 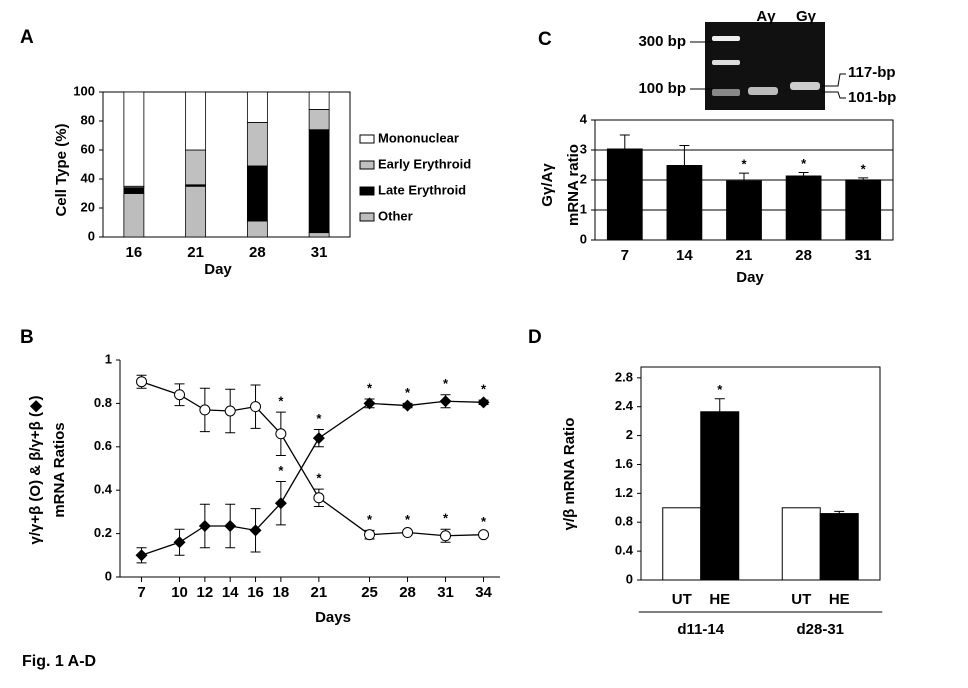 What do you see at coordinates (312, 478) in the screenshot?
I see `series-line` at bounding box center [312, 478].